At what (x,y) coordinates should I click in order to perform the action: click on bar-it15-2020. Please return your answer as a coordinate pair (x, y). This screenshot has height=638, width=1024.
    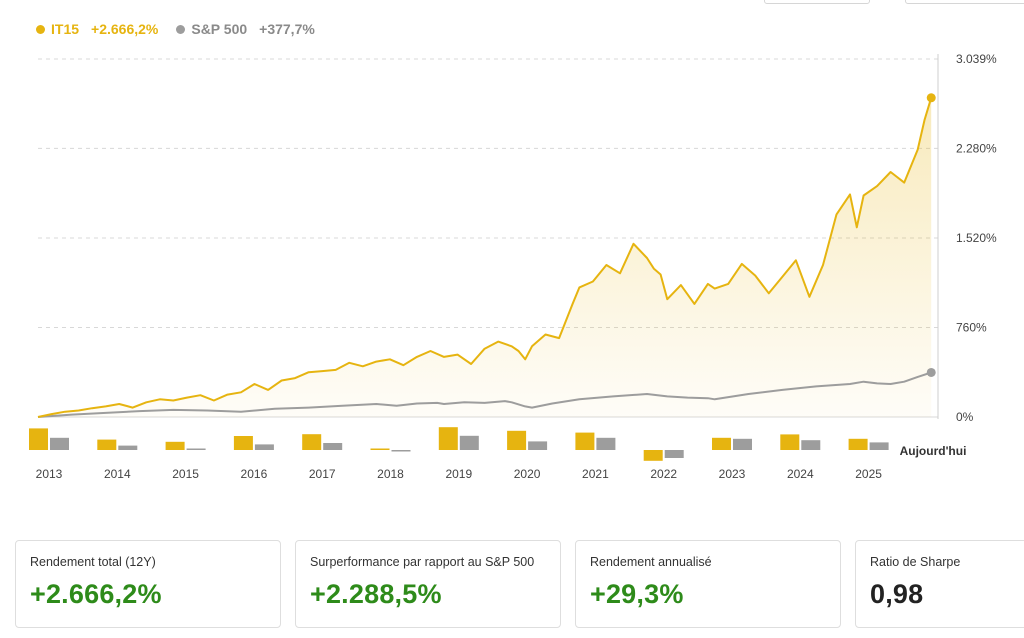
    Looking at the image, I should click on (517, 440).